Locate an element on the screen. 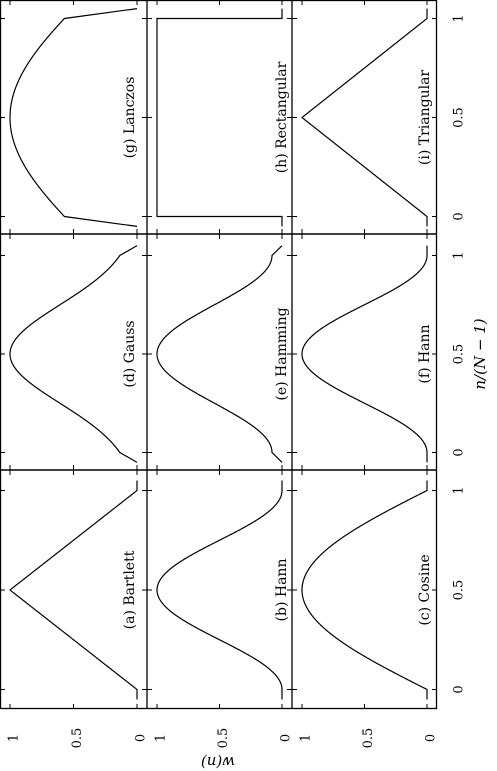  y-axis-label: w(n) is located at coordinates (218, 762).